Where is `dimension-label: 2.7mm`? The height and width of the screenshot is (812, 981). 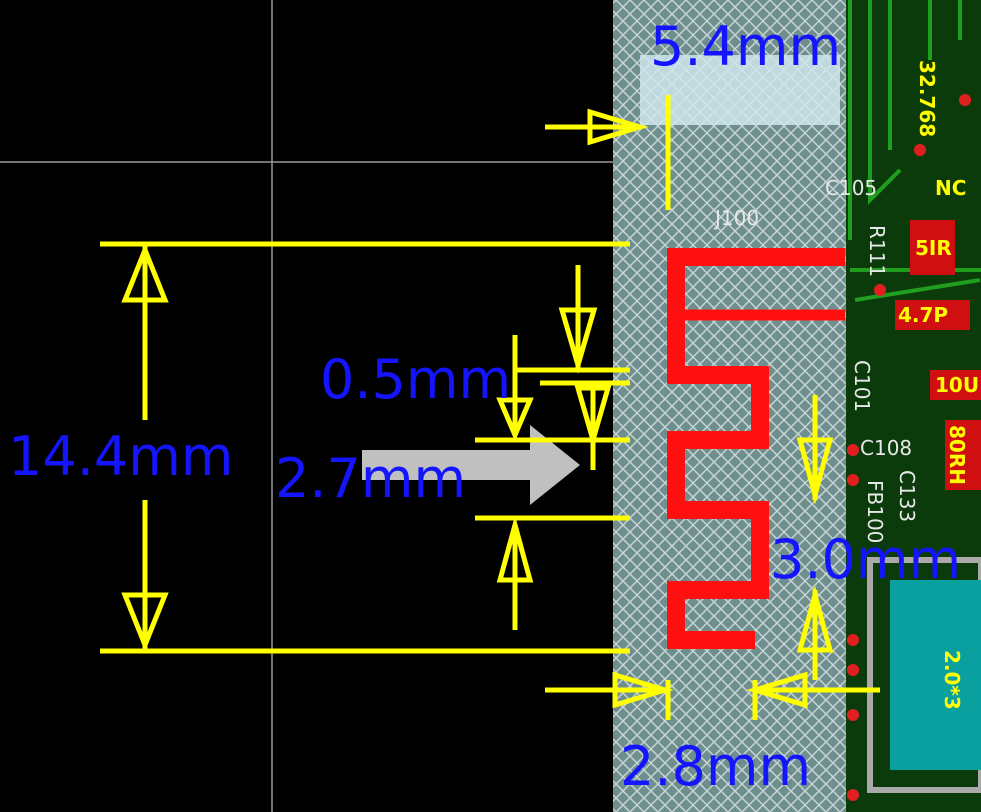 dimension-label: 2.7mm is located at coordinates (370, 478).